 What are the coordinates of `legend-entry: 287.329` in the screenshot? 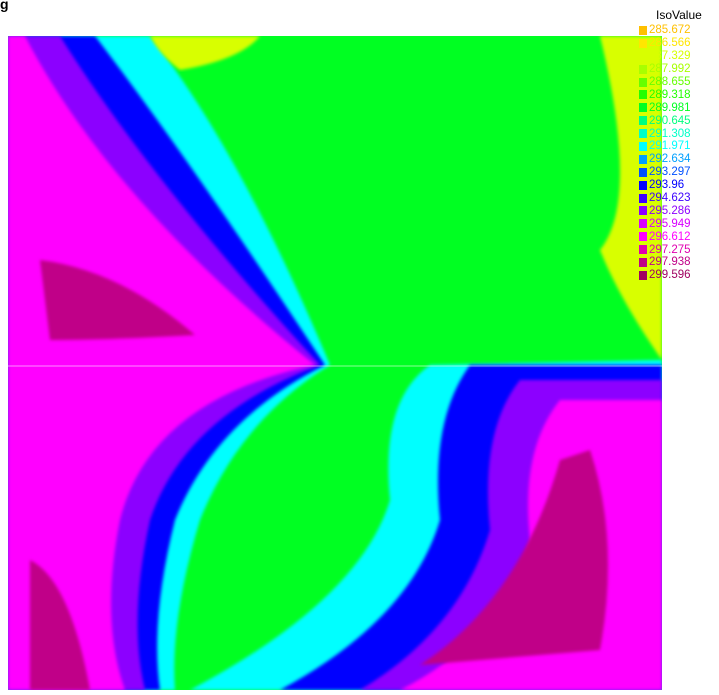 It's located at (665, 56).